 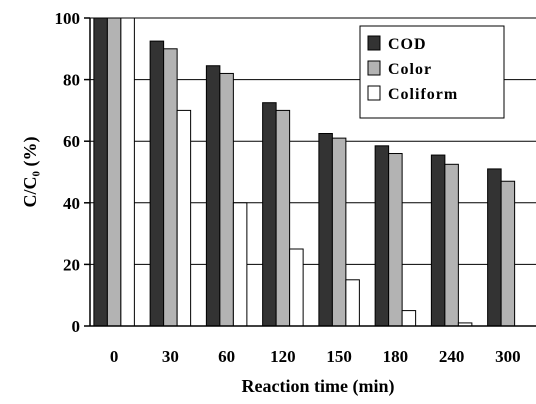 I want to click on x-tick-labels: 0 30 60 120 150 180 240 300, so click(x=315, y=356).